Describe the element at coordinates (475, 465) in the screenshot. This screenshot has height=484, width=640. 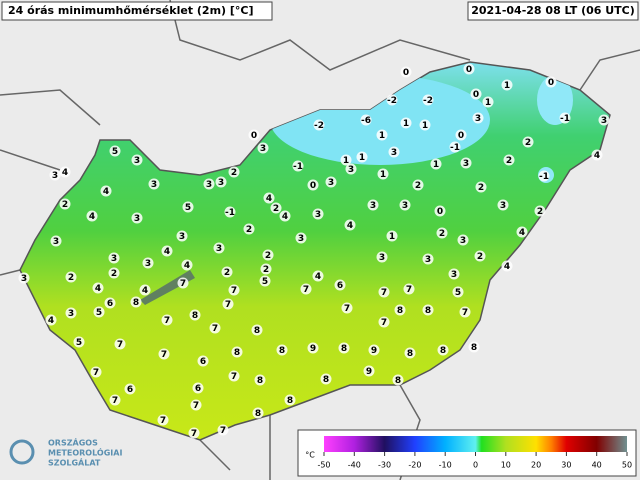
I see `legend-tick-label: 0` at that location.